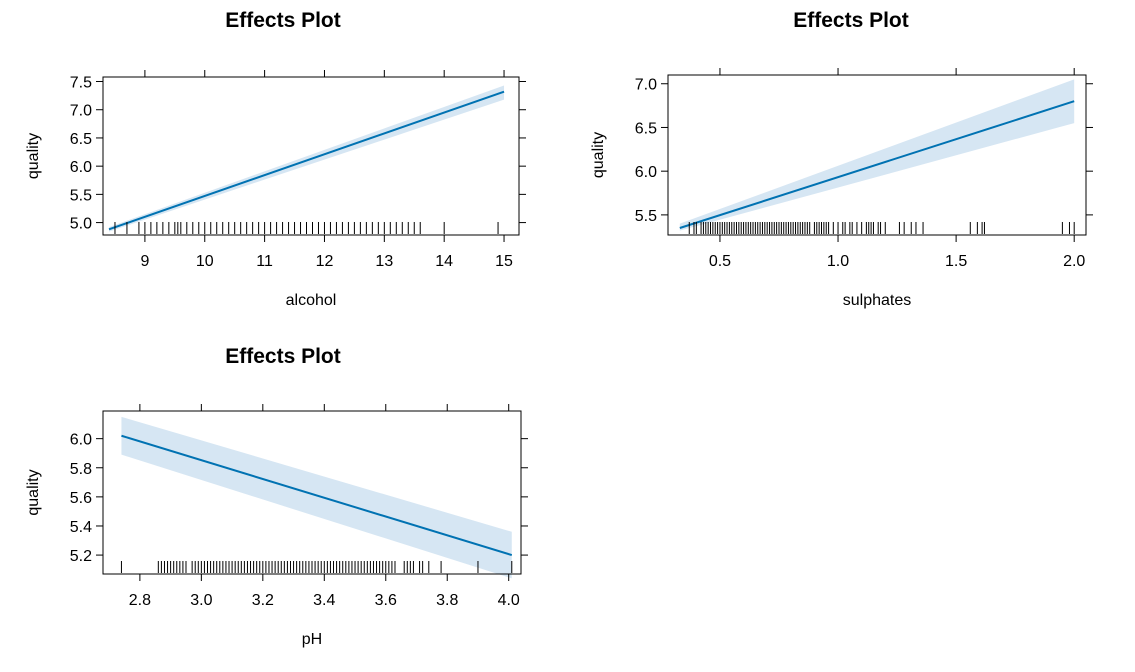 The width and height of the screenshot is (1135, 672). I want to click on x-axis-label: pH, so click(312, 639).